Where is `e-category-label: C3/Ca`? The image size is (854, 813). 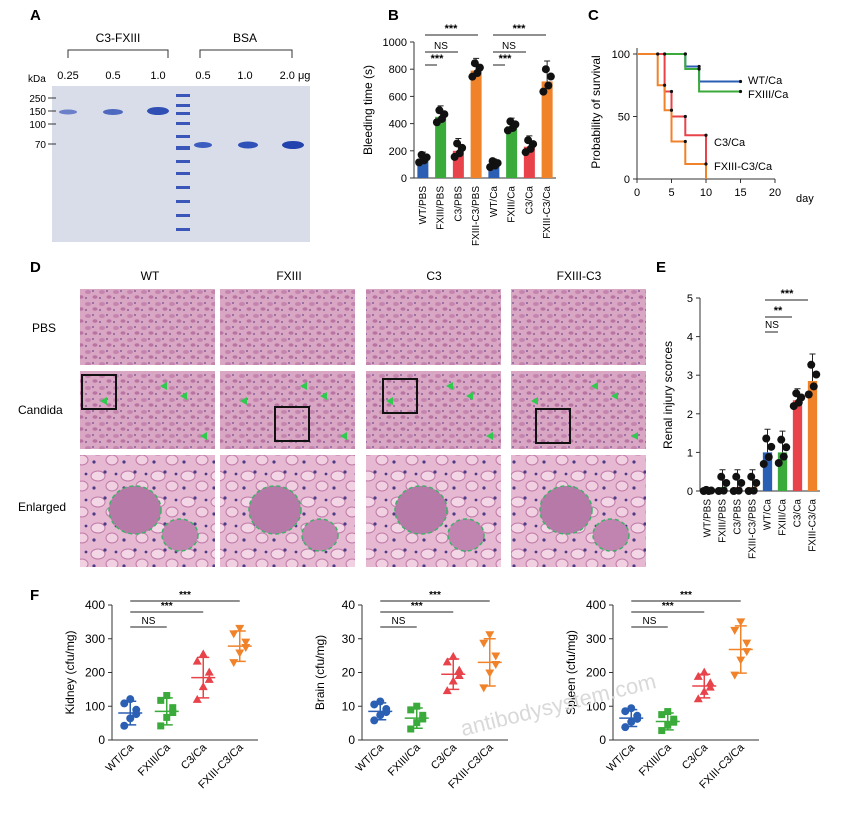 e-category-label: C3/Ca is located at coordinates (798, 513).